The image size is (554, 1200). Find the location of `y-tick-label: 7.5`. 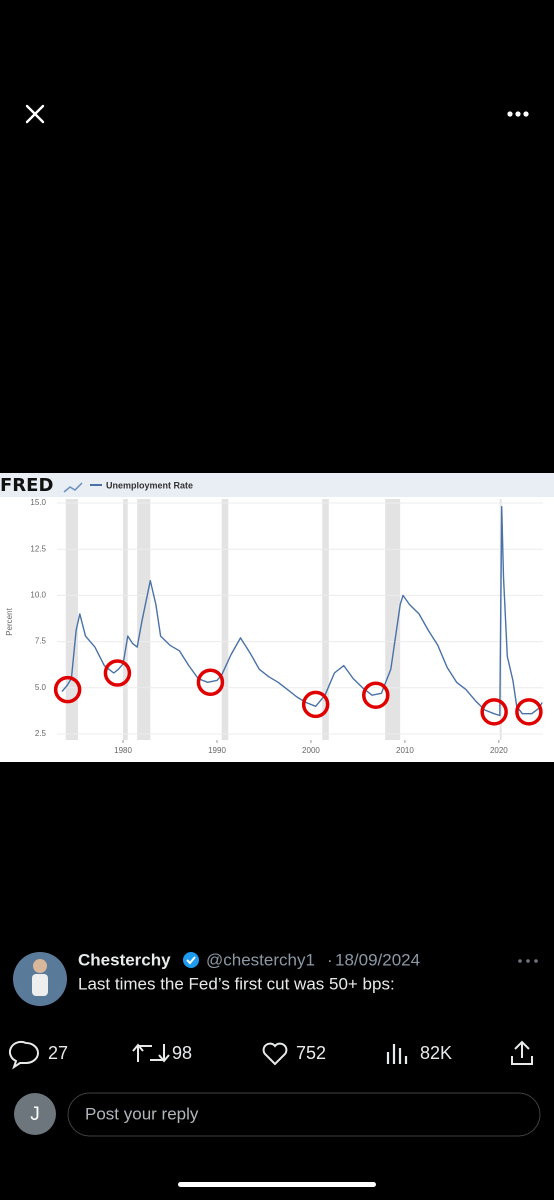

y-tick-label: 7.5 is located at coordinates (41, 641).